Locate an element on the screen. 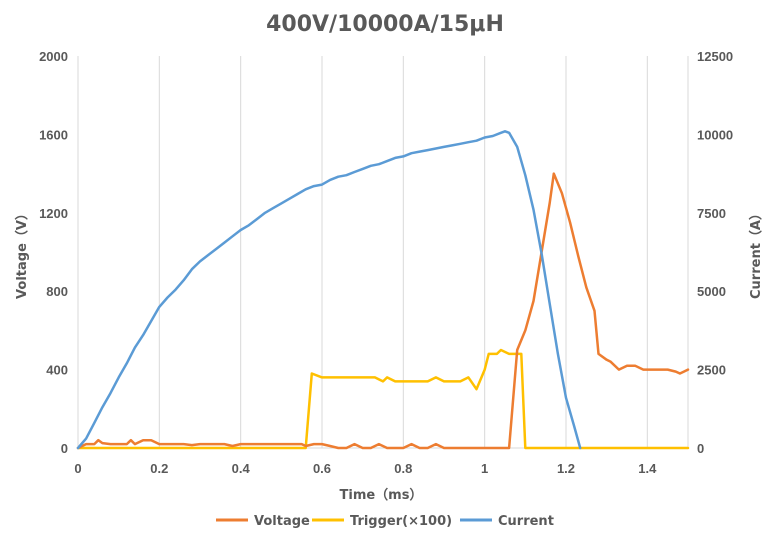 The image size is (775, 537). y-left-tick-label: 800 is located at coordinates (57, 291).